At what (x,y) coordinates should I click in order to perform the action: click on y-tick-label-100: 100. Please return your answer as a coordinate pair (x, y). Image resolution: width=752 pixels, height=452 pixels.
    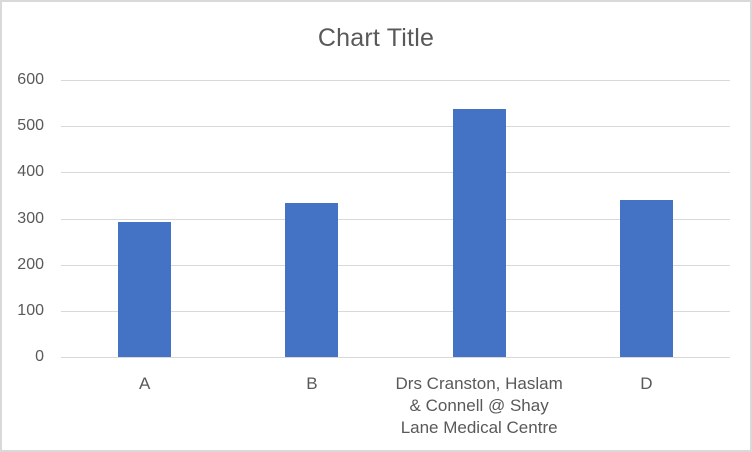
    Looking at the image, I should click on (30, 310).